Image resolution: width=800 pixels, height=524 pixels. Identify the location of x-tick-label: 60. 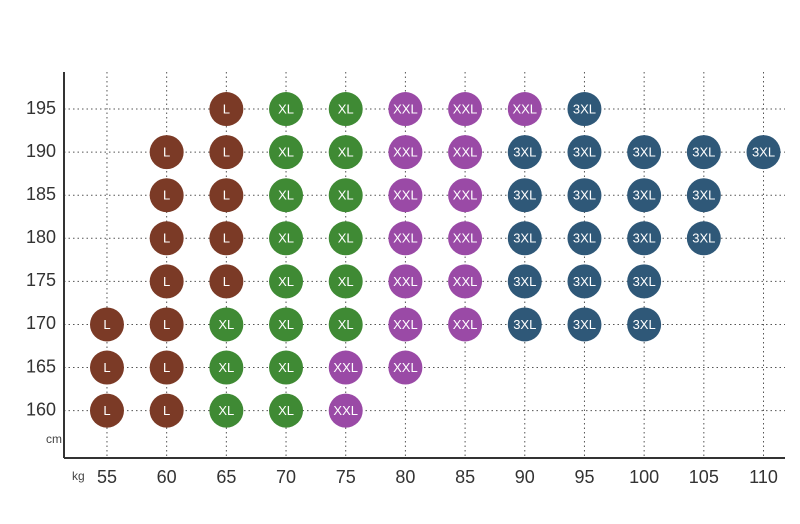
(167, 477).